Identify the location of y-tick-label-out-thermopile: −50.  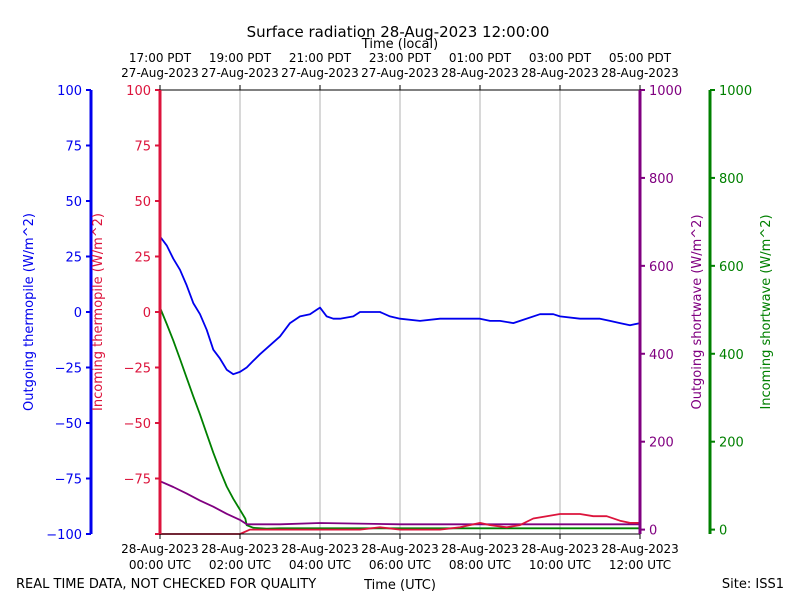
(68, 424).